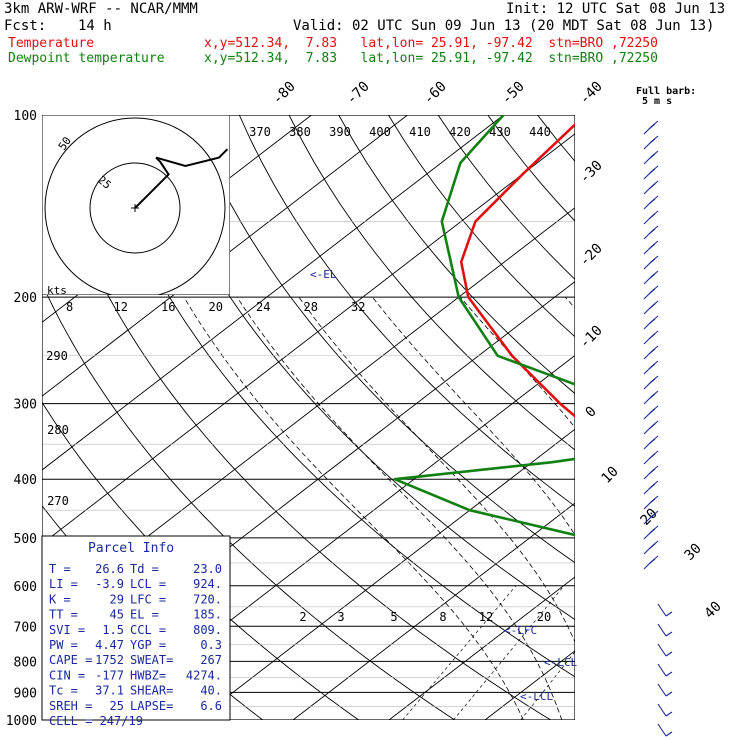 This screenshot has height=740, width=740. Describe the element at coordinates (25, 480) in the screenshot. I see `pressure-label: 400` at that location.